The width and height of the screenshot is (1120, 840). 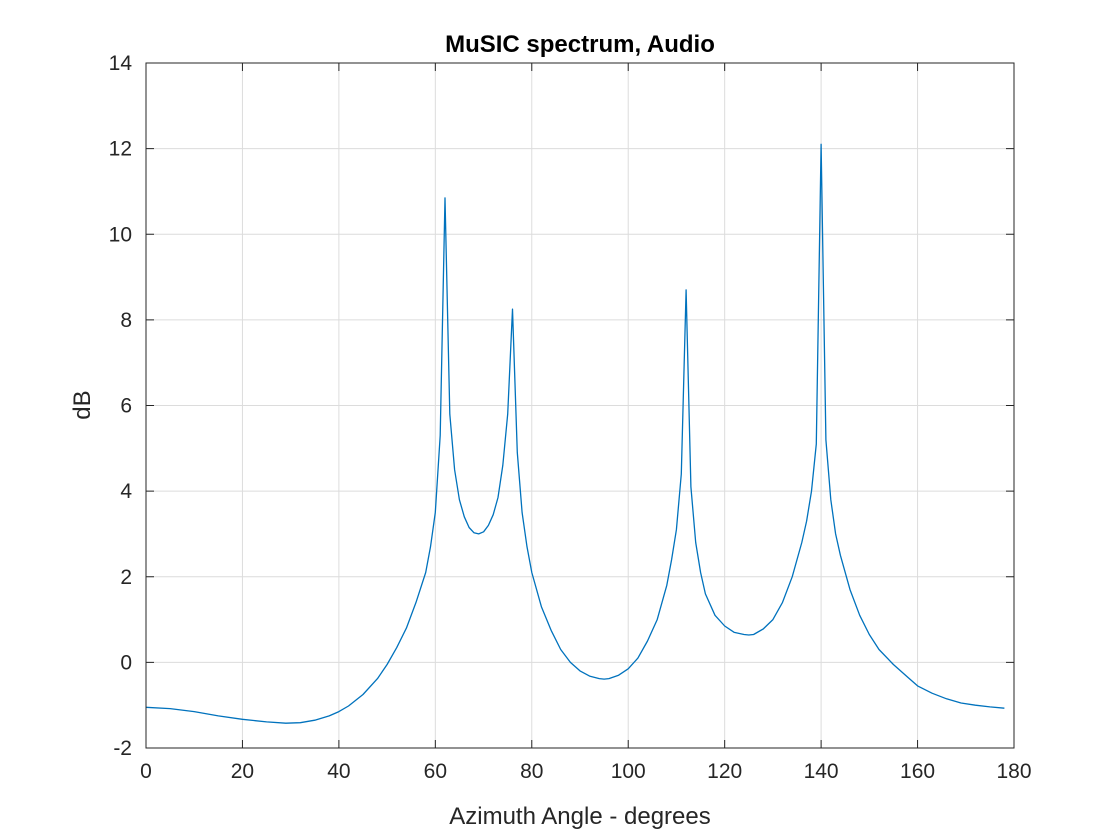 What do you see at coordinates (120, 149) in the screenshot?
I see `y-tick-label: 12` at bounding box center [120, 149].